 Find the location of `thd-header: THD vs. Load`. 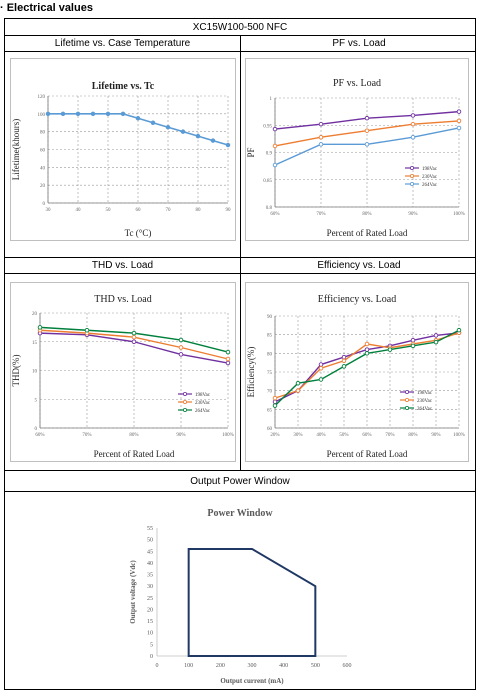

thd-header: THD vs. Load is located at coordinates (122, 265).